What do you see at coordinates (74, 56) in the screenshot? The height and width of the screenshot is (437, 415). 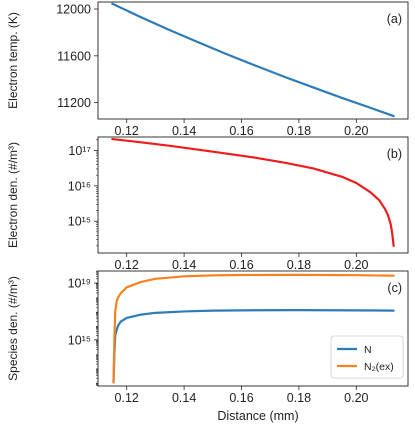 I see `panel-1-y-tick-label: 11600` at bounding box center [74, 56].